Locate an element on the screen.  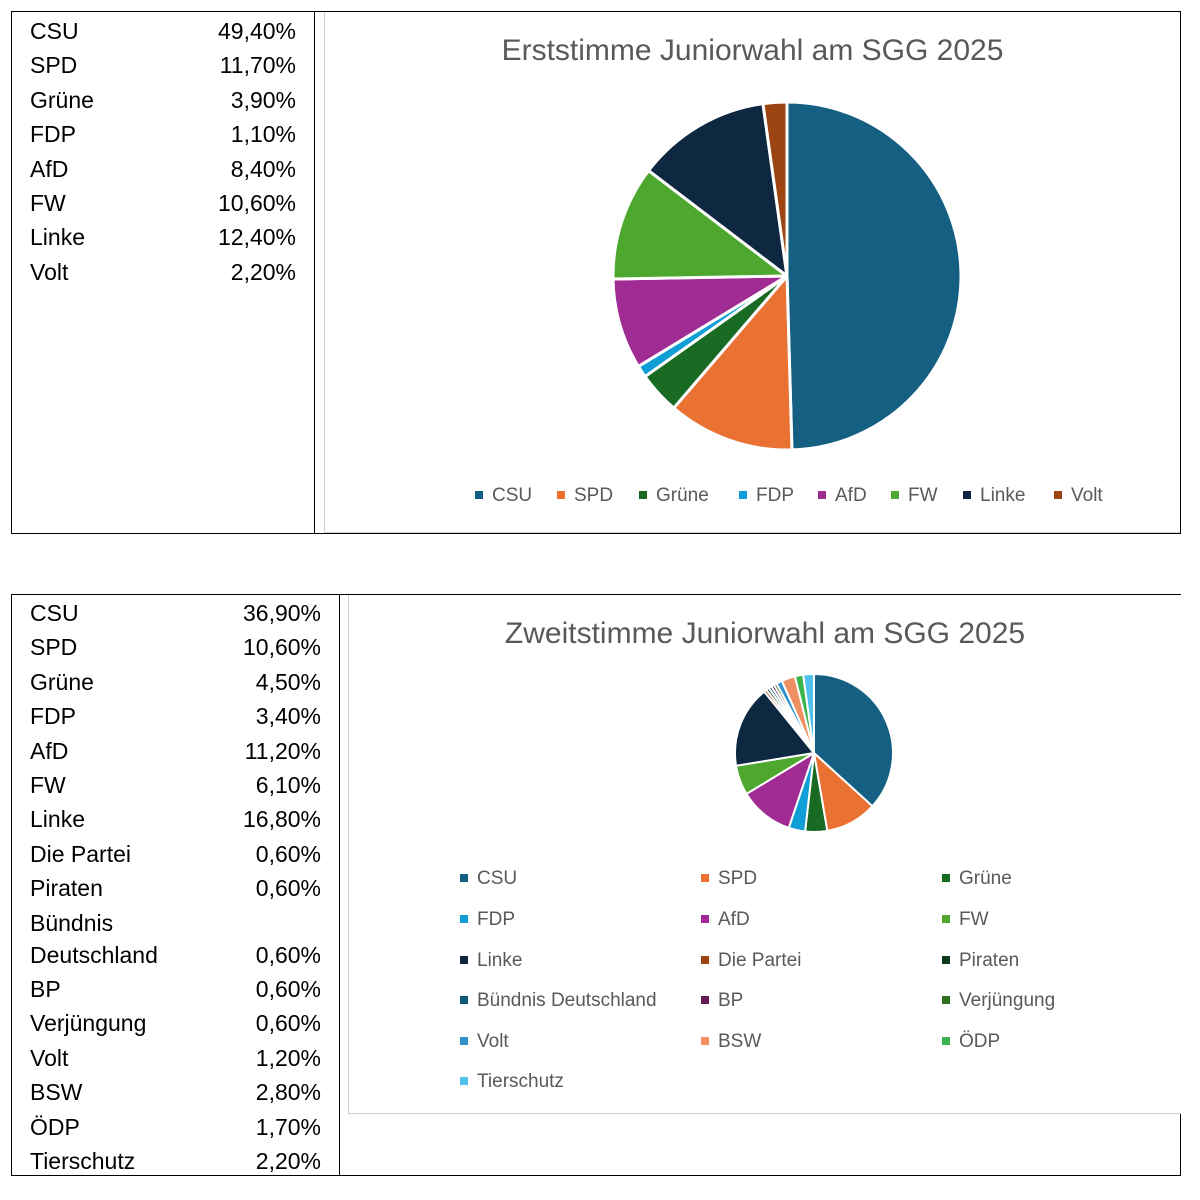
table-row: CSU 49,40% is located at coordinates (163, 31).